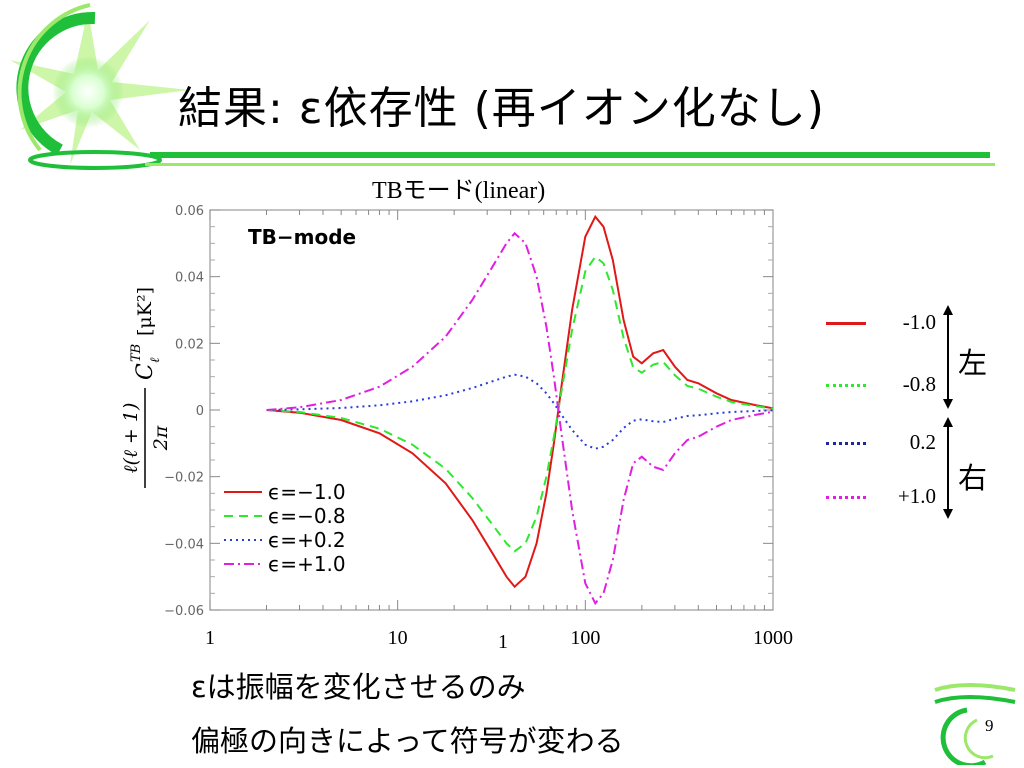 The image size is (1024, 768). What do you see at coordinates (145, 371) in the screenshot?
I see `y-label-c: C` at bounding box center [145, 371].